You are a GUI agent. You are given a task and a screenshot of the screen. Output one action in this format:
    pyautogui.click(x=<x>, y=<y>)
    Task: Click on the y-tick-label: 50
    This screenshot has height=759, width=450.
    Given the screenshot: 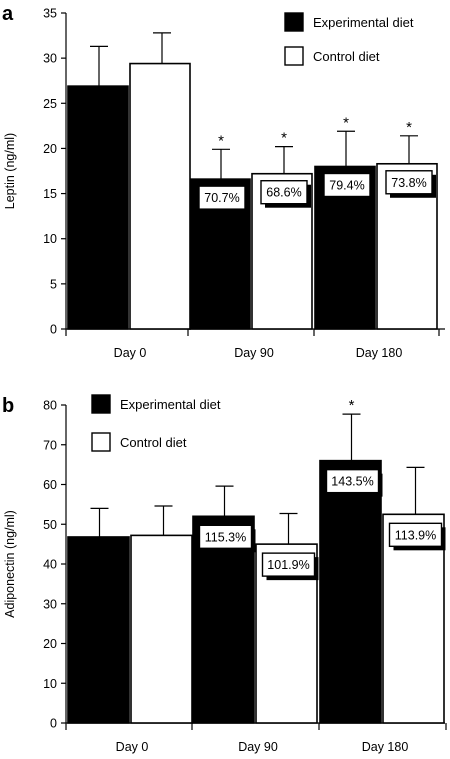 What is the action you would take?
    pyautogui.click(x=50, y=525)
    